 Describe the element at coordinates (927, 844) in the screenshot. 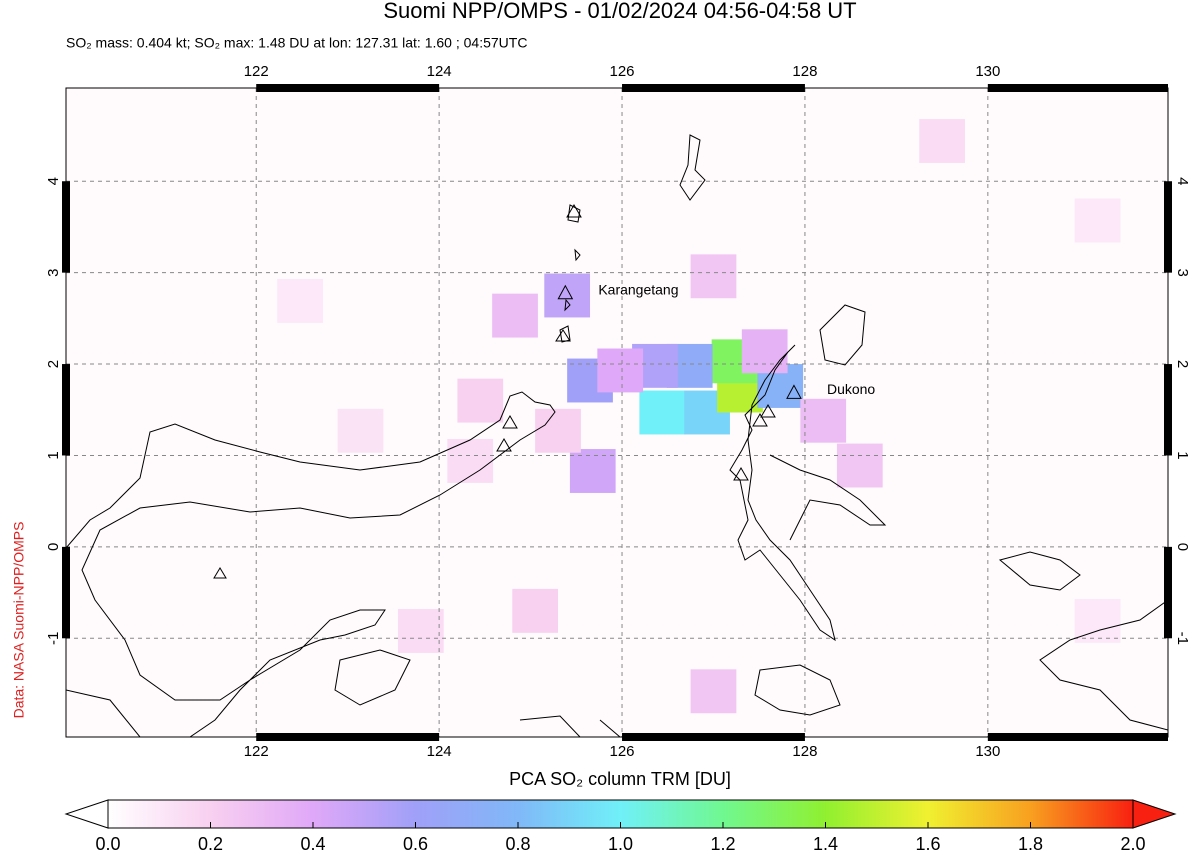

I see `colorbar-tick-label: 1.6` at that location.